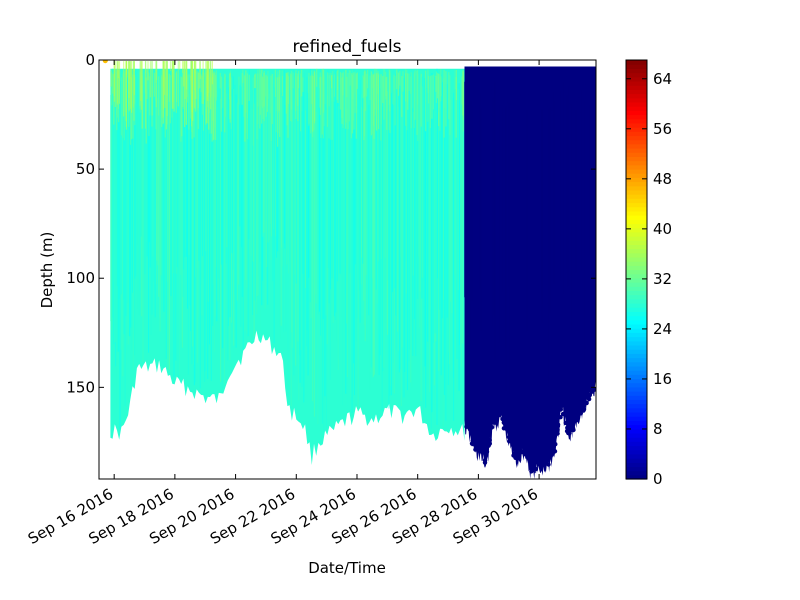  I want to click on colorbar-tick-label: 0, so click(658, 479).